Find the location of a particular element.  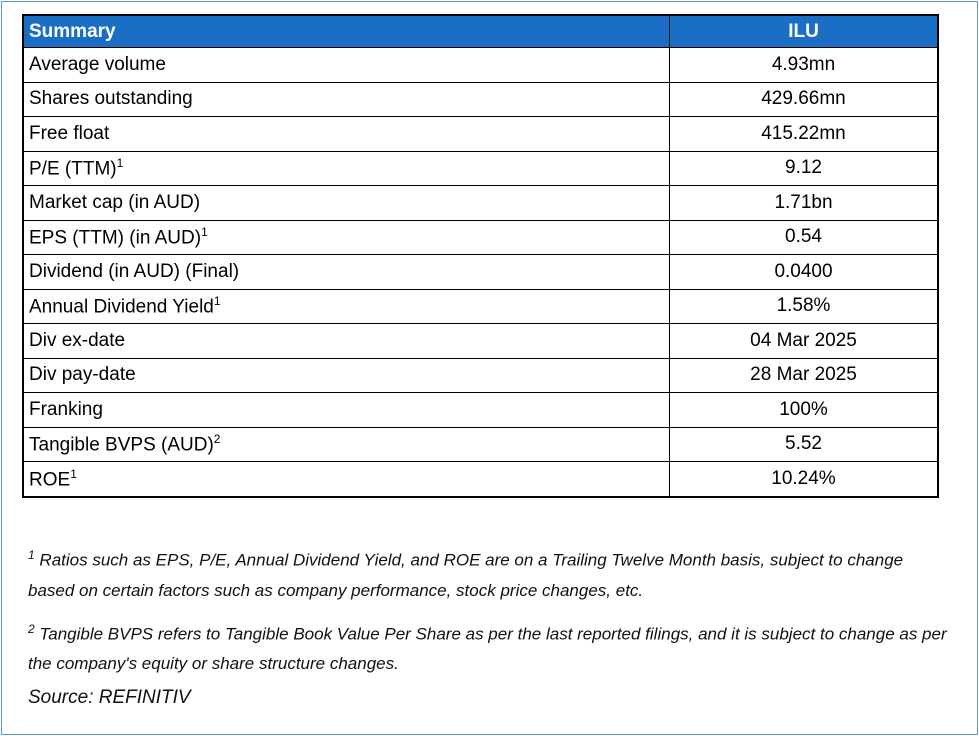

label-cell: Free float is located at coordinates (346, 134).